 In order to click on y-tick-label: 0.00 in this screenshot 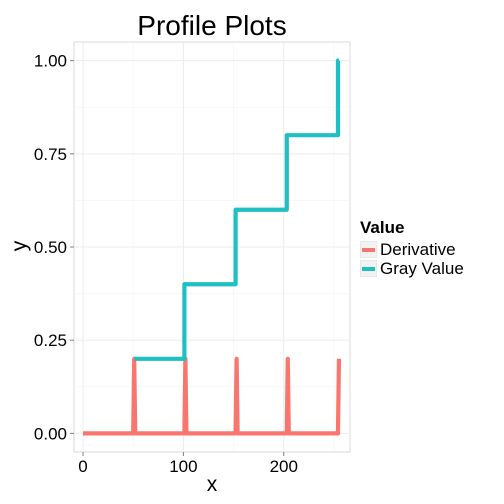, I will do `click(50, 433)`.